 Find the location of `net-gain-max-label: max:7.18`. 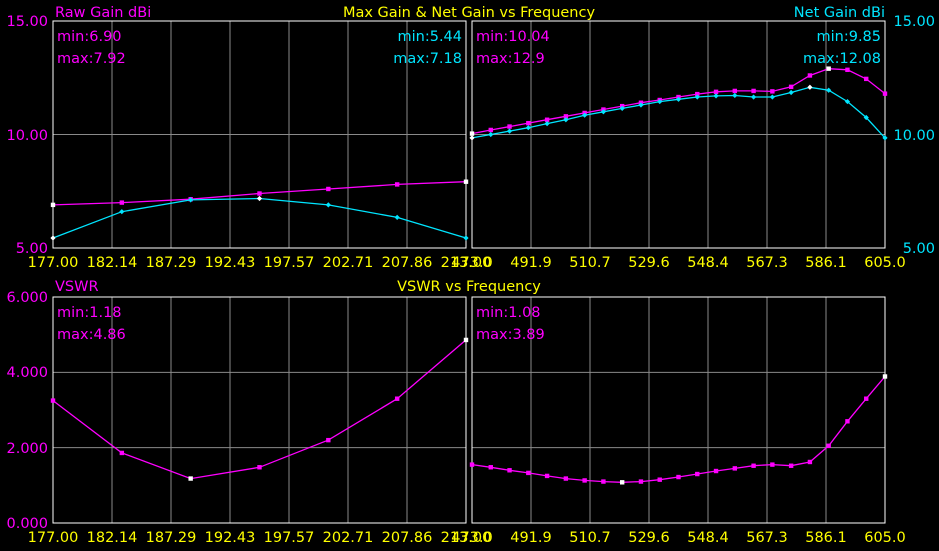

net-gain-max-label: max:7.18 is located at coordinates (427, 59).